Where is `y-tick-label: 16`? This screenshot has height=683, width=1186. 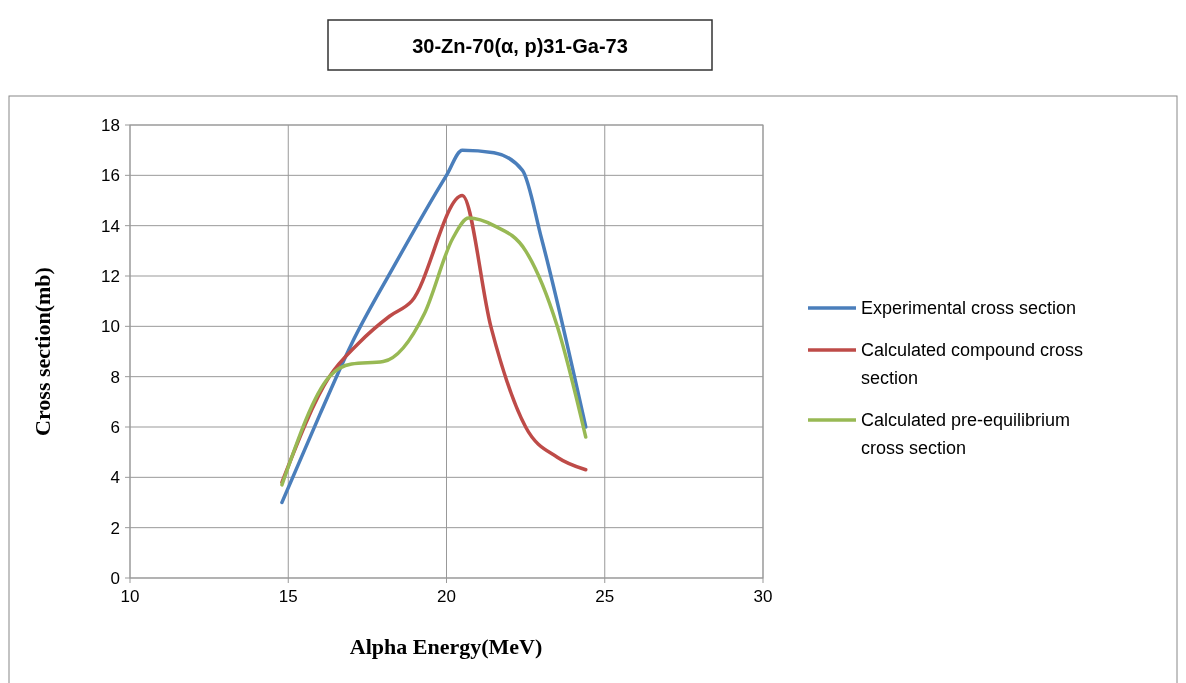 y-tick-label: 16 is located at coordinates (110, 176).